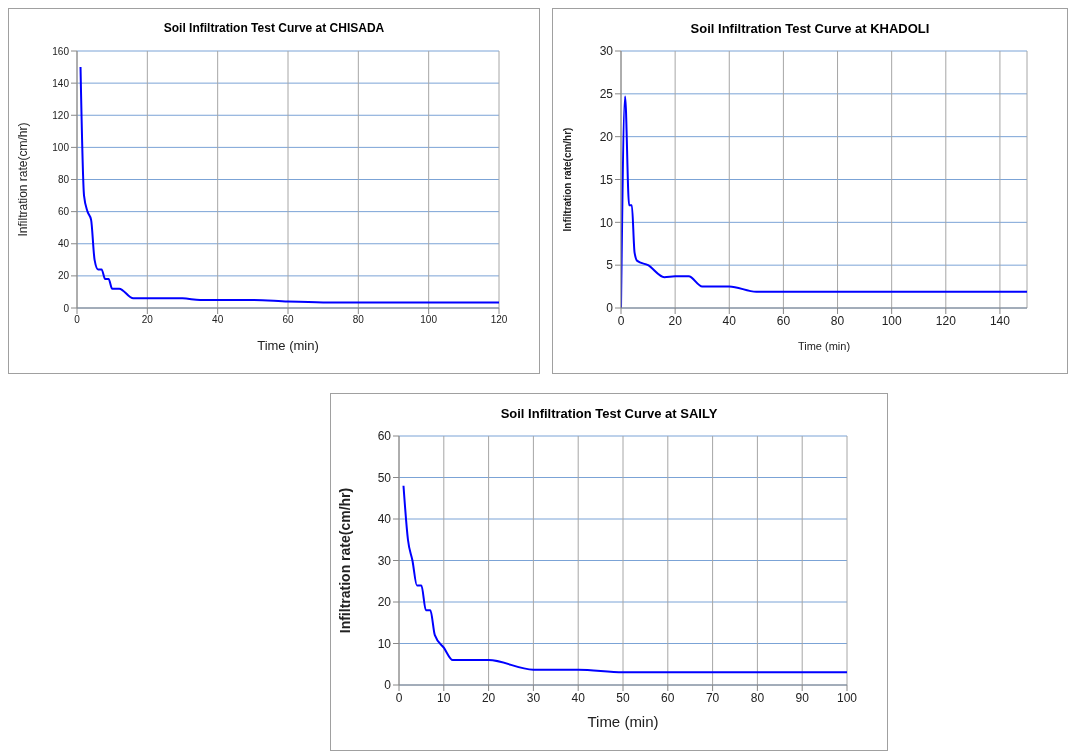 This screenshot has height=756, width=1068. I want to click on y-tick-label: 100, so click(61, 147).